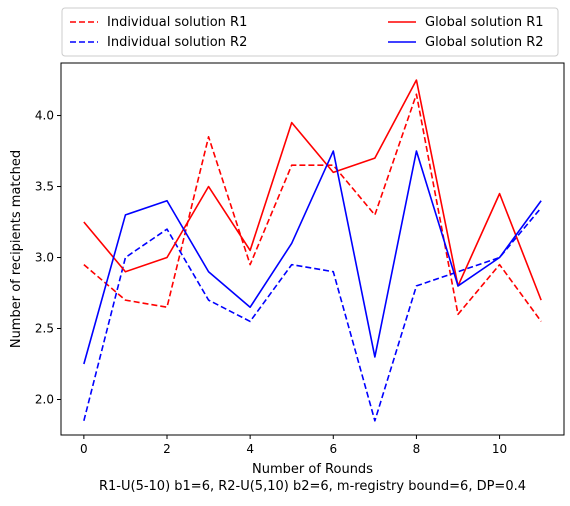  I want to click on y-tick-label: 3.0, so click(44, 258).